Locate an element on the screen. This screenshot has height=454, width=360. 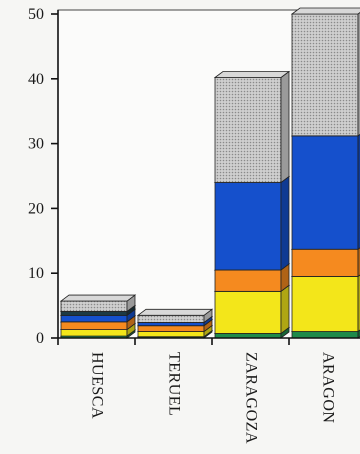
y-tick-label: 50 is located at coordinates (36, 14).